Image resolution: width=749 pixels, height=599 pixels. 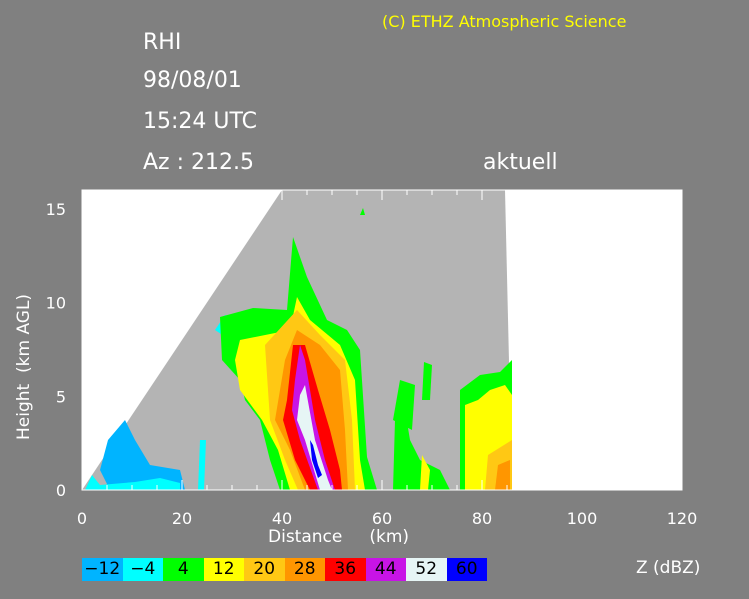 I want to click on scan-type: RHI, so click(x=162, y=42).